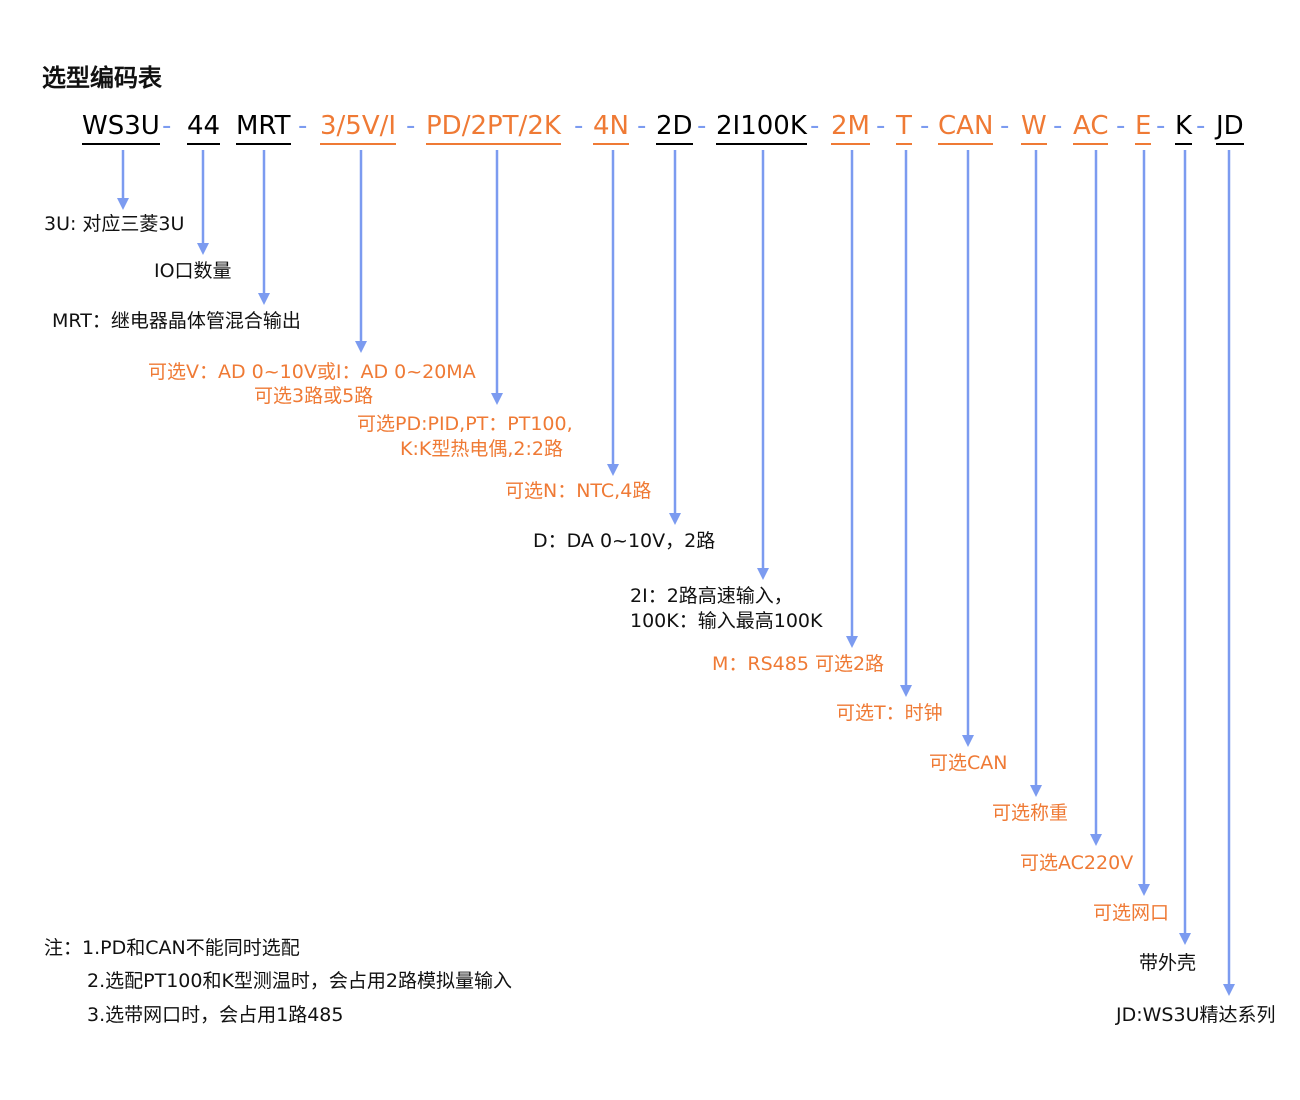 The height and width of the screenshot is (1100, 1300). I want to click on arrow-can-head, so click(968, 741).